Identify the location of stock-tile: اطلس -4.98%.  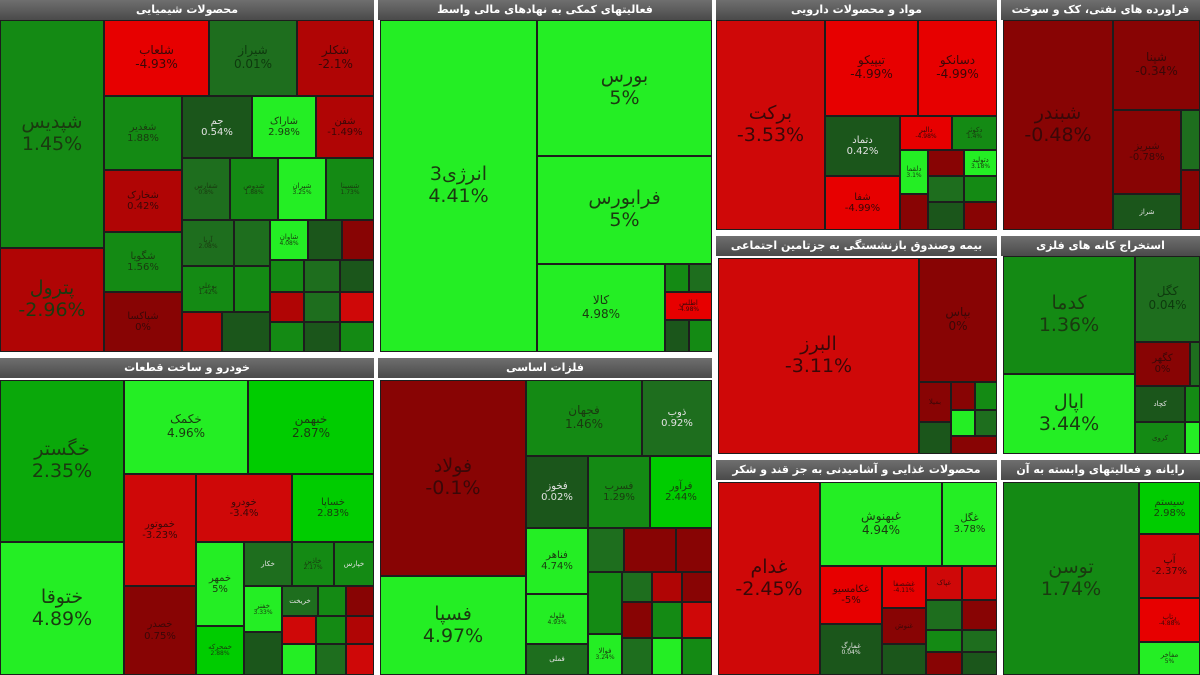
(688, 306).